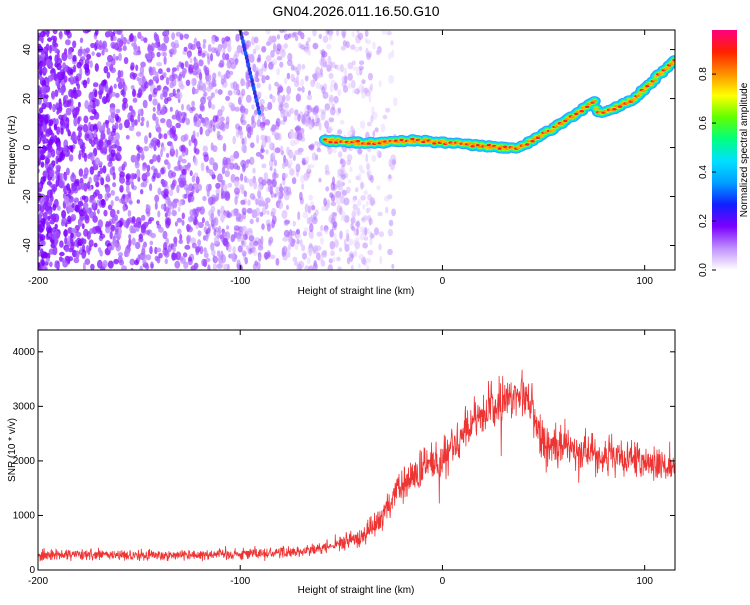  I want to click on snr-y-tick-label: 1000, so click(24, 515).